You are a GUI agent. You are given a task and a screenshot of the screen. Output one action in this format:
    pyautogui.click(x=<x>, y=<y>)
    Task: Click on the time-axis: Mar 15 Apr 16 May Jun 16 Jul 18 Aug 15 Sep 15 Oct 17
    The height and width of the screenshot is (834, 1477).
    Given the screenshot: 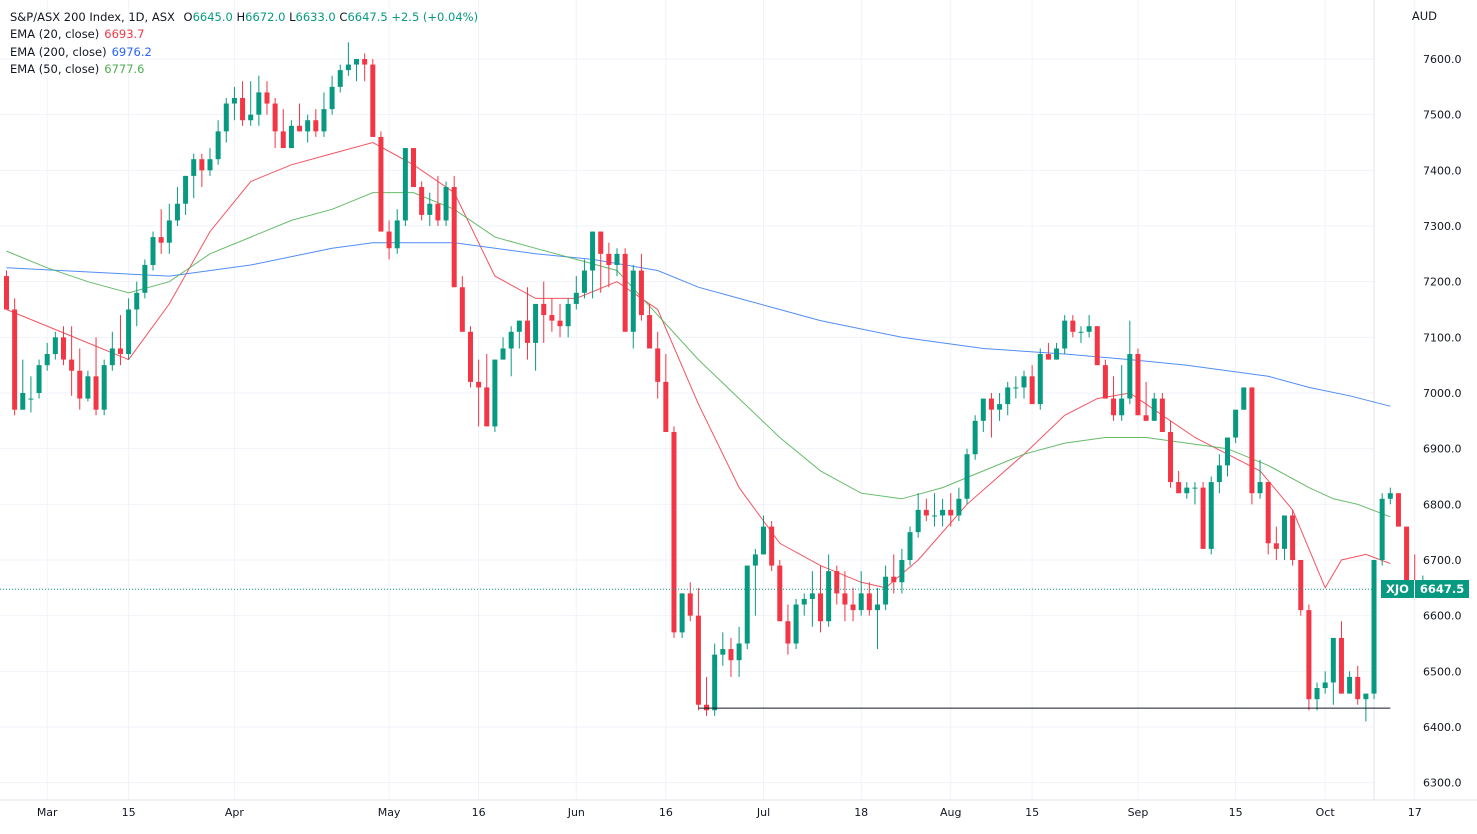 What is the action you would take?
    pyautogui.click(x=729, y=812)
    